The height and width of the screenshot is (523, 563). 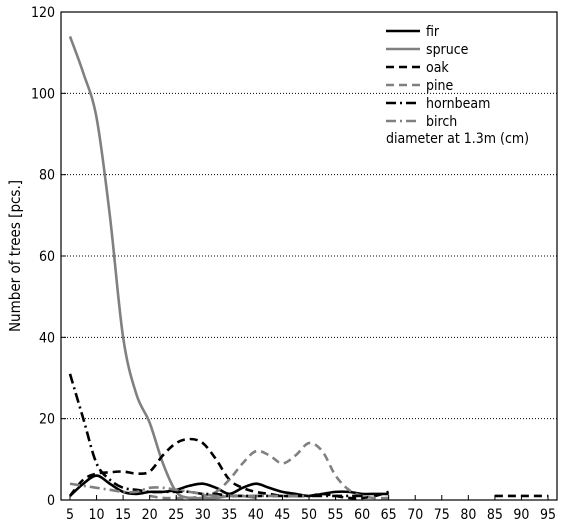 I want to click on legend-label-hornbeam: hornbeam, so click(x=458, y=104).